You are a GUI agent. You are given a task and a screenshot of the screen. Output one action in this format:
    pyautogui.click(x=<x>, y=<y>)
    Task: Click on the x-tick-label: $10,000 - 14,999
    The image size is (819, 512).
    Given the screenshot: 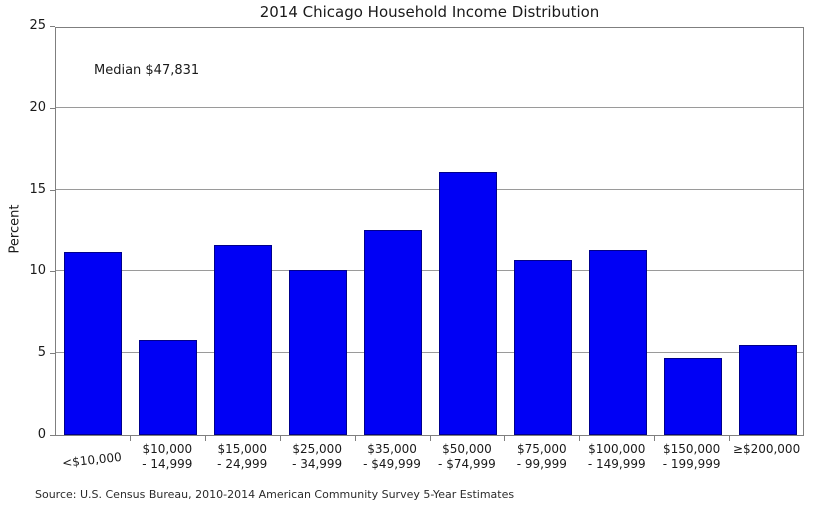 What is the action you would take?
    pyautogui.click(x=167, y=456)
    